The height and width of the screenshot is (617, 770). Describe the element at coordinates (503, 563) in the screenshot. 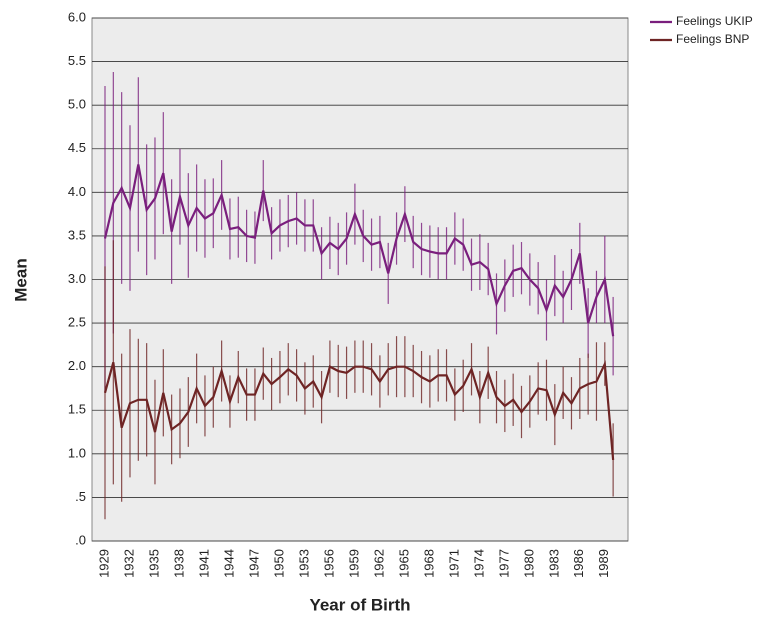

I see `x-tick-label: 1977` at that location.